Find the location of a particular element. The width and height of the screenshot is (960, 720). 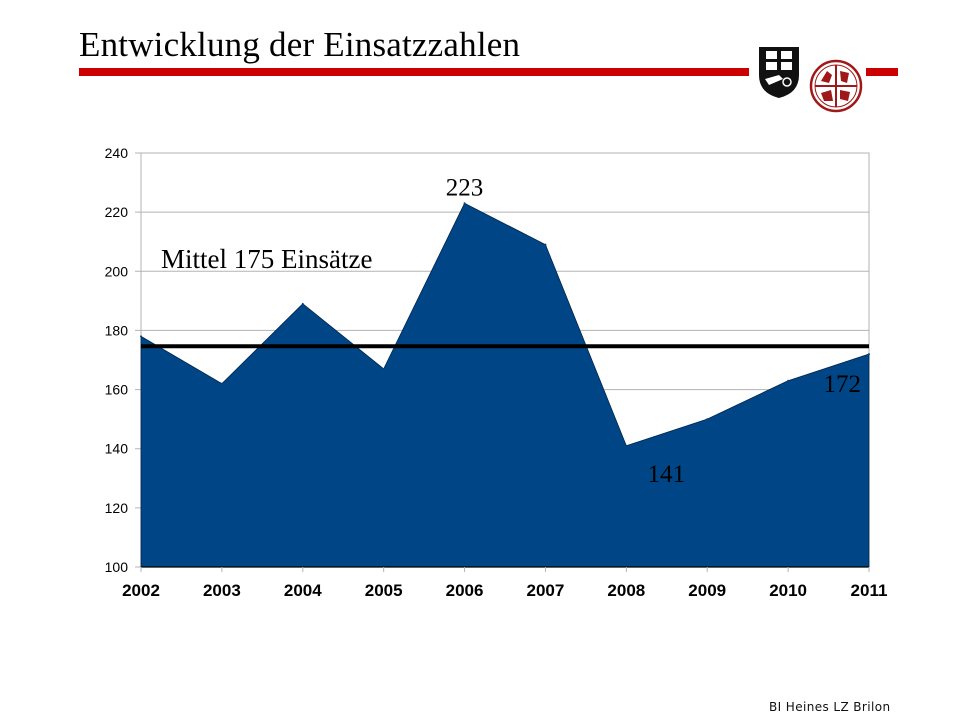

data-point-2006 is located at coordinates (464, 203).